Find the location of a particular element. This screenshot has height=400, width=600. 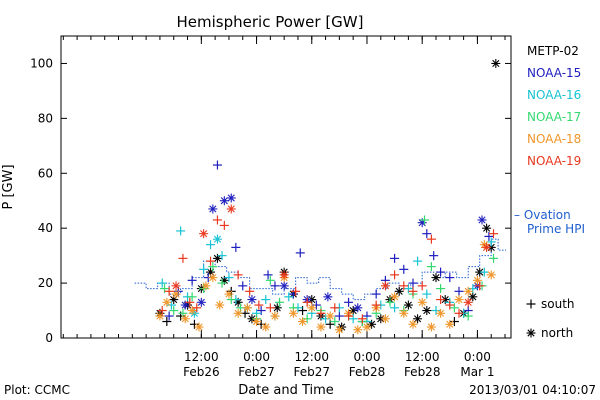

y-tick-label: 100 is located at coordinates (41, 63).